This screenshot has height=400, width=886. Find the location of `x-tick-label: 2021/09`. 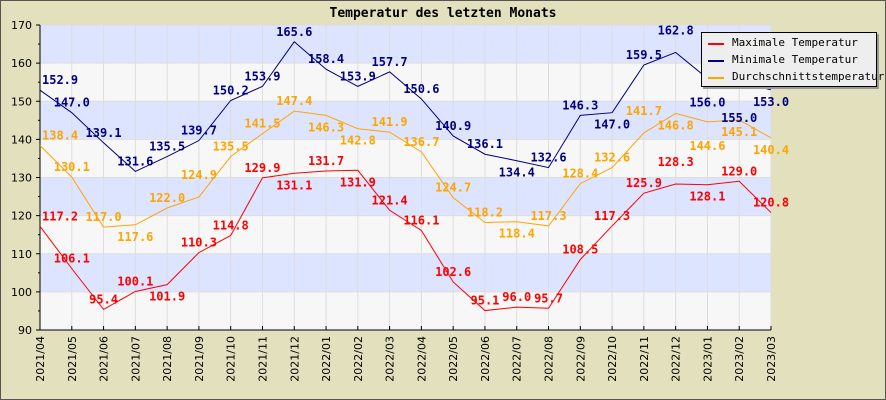

x-tick-label: 2021/09 is located at coordinates (199, 359).